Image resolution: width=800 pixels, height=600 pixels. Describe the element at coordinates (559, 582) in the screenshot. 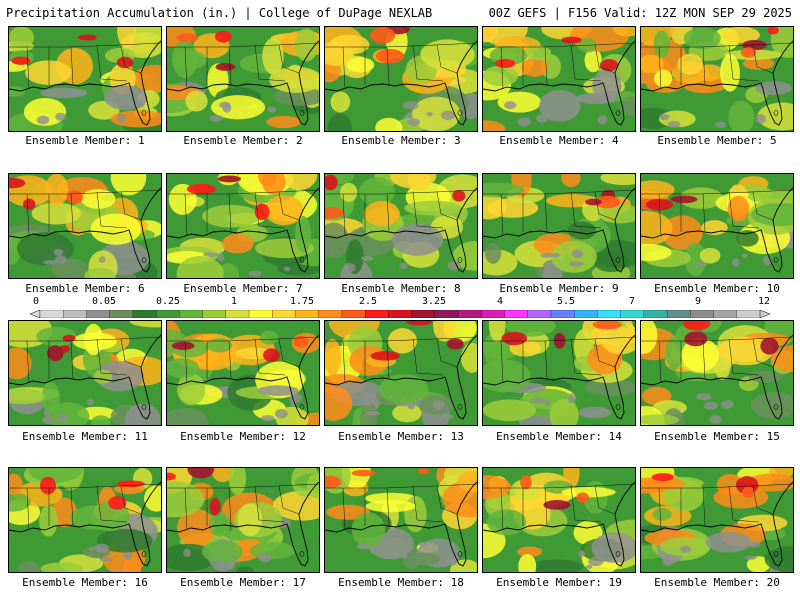

I see `ensemble-member-caption: Ensemble Member: 19` at that location.